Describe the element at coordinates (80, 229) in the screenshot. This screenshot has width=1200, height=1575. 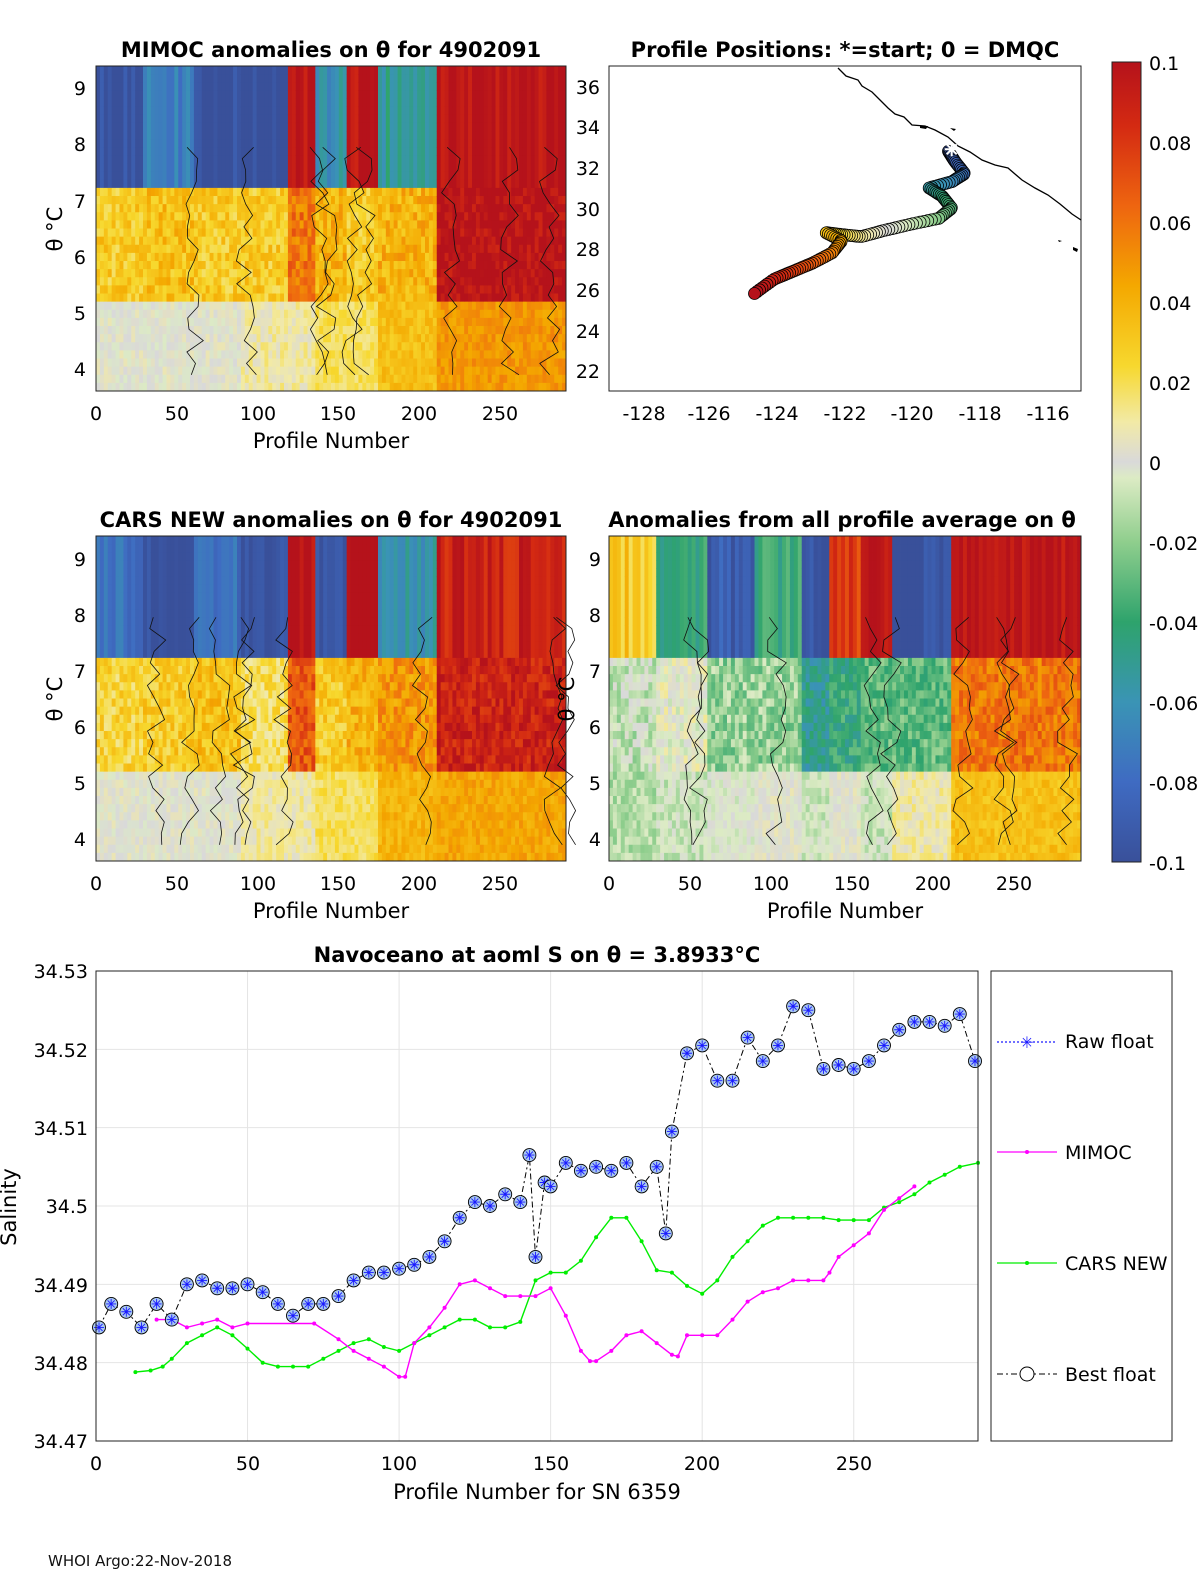
I see `mimoc-yticks: 9 8 7 6 5 4` at that location.